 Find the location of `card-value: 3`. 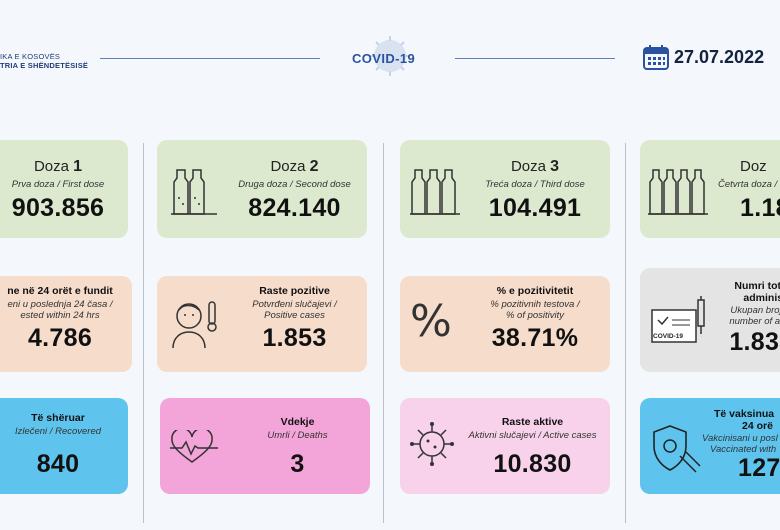

card-value: 3 is located at coordinates (297, 464).